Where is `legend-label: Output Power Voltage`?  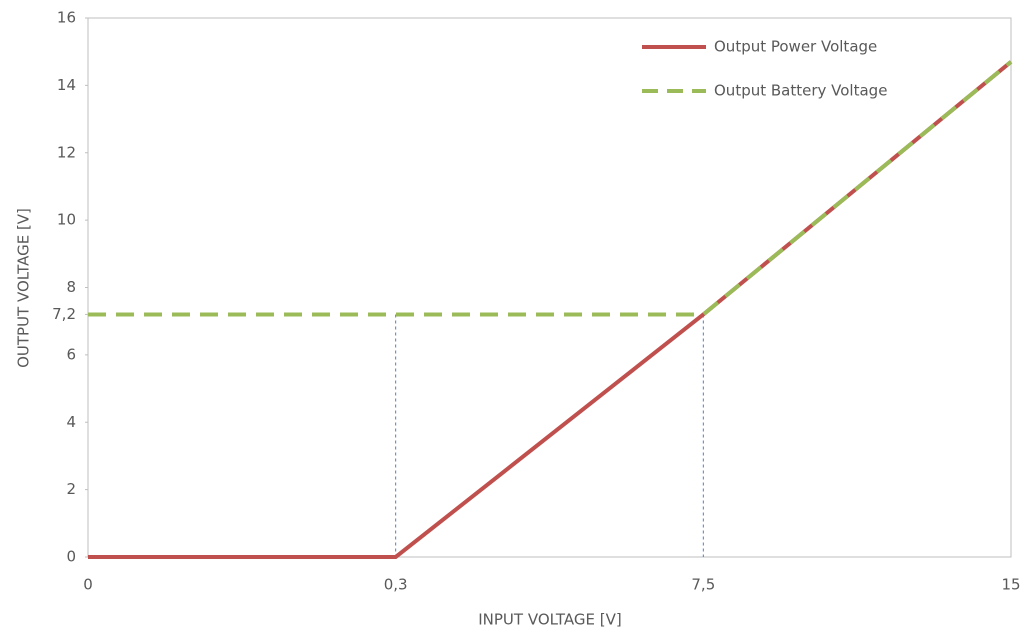 legend-label: Output Power Voltage is located at coordinates (795, 47).